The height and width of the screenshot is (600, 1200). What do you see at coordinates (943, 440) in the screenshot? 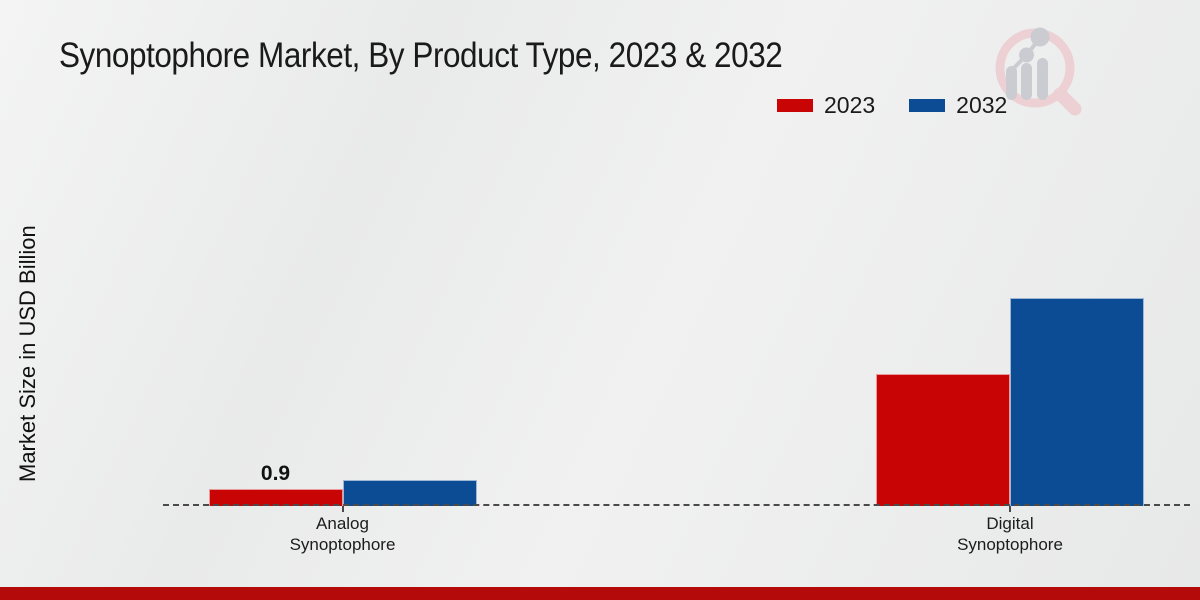
I see `bar-2023-digital-synoptophore` at bounding box center [943, 440].